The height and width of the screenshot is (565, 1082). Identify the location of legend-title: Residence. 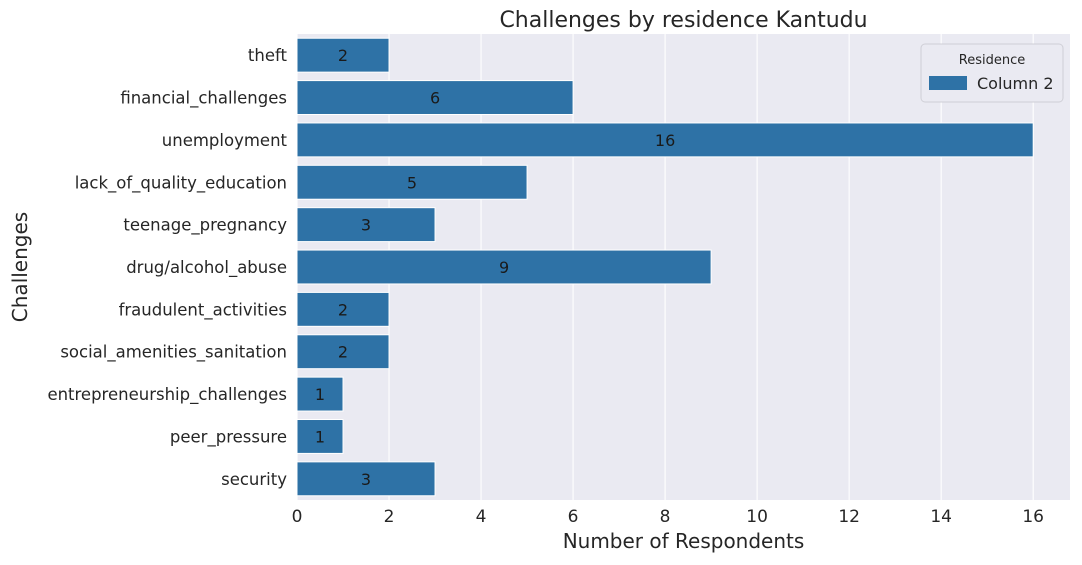
(992, 60).